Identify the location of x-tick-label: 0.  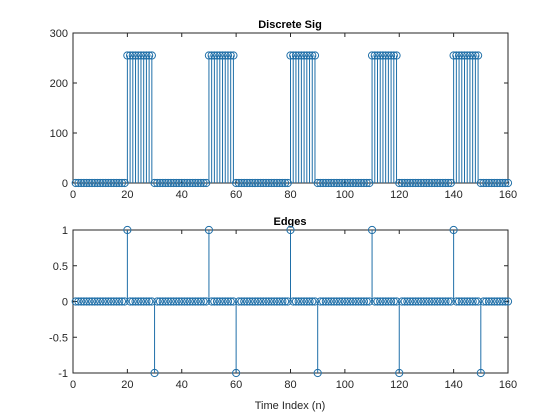
(73, 195).